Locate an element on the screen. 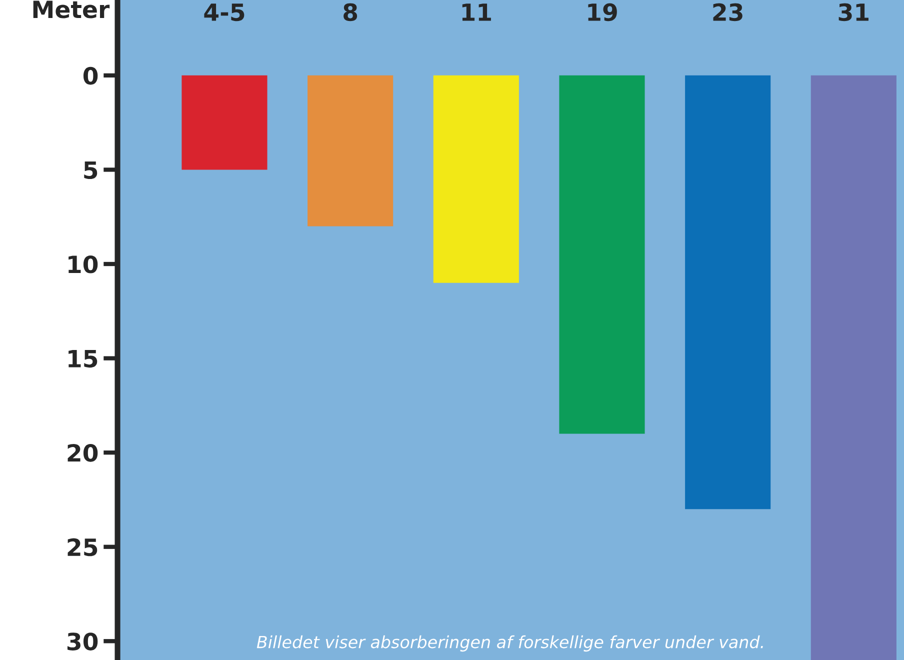  x-tick-label: 19 is located at coordinates (602, 12).